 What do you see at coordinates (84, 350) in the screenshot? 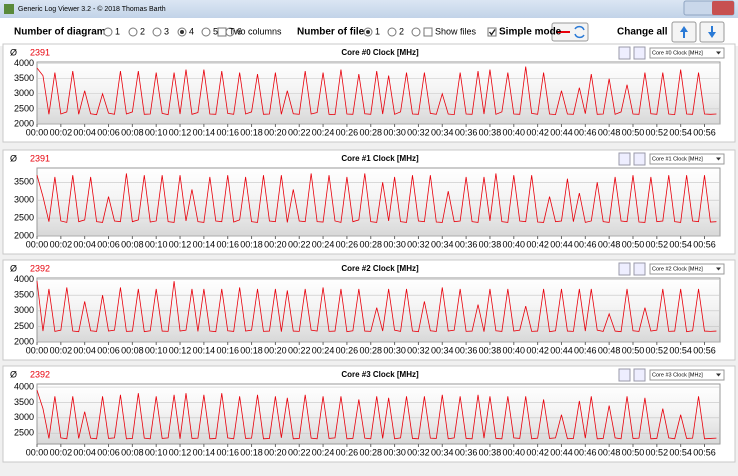
I see `x-tick-label: 00:04` at bounding box center [84, 350].